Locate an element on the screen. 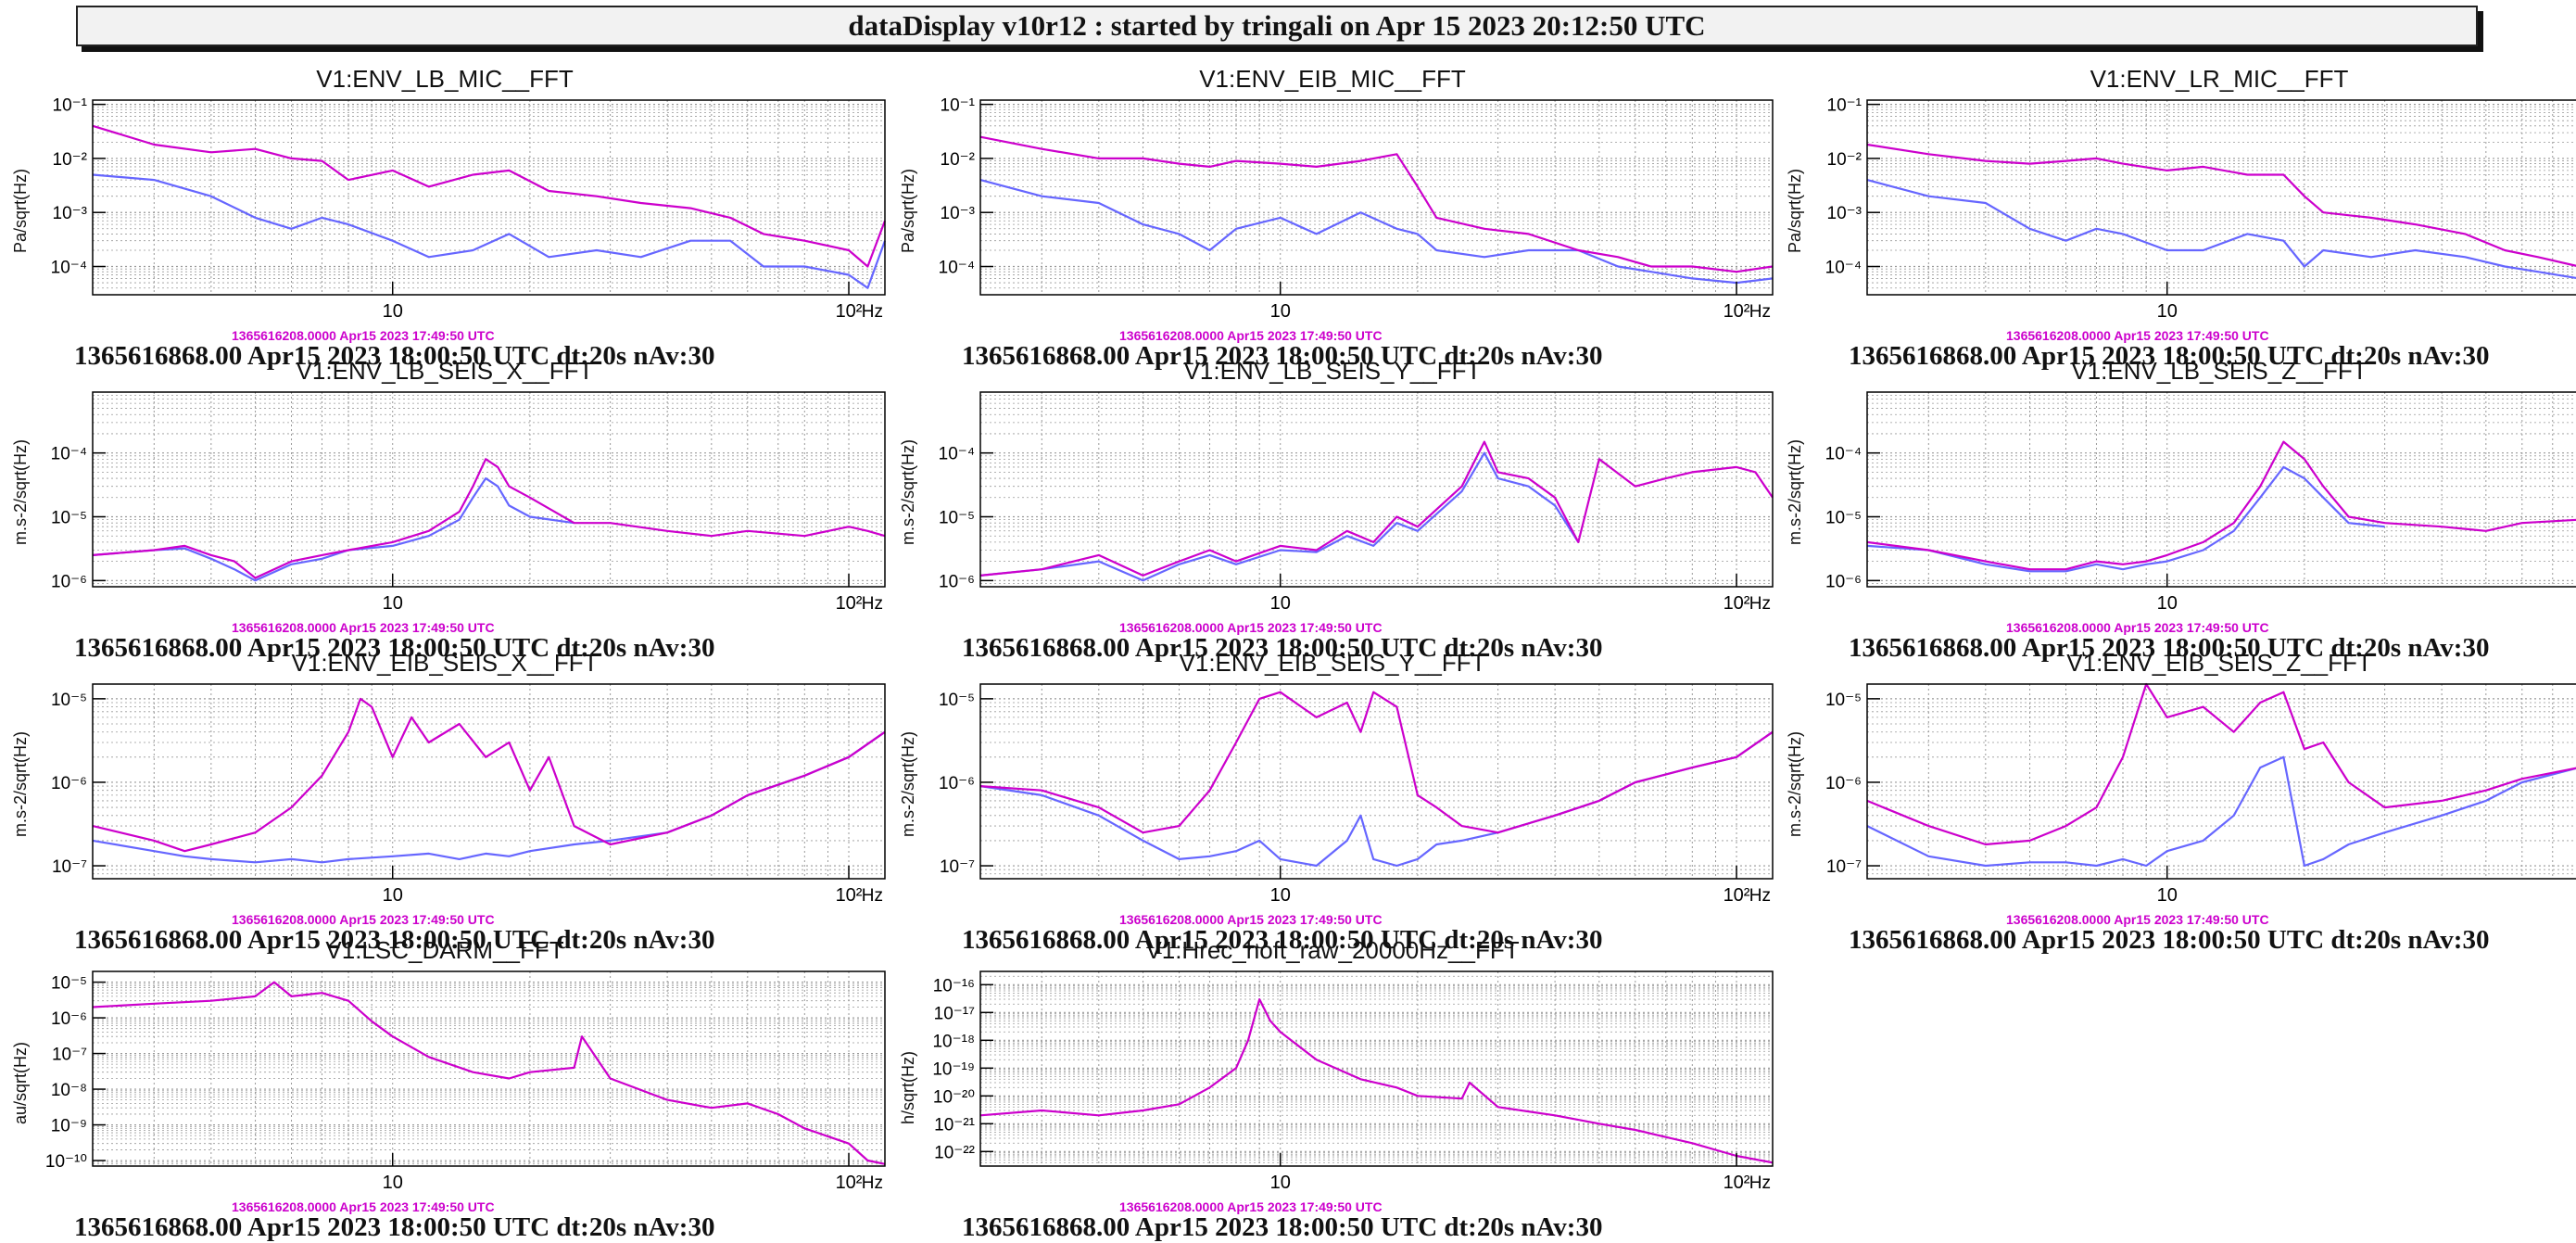  y-tick-label: 10⁻¹⁸ is located at coordinates (953, 1041).